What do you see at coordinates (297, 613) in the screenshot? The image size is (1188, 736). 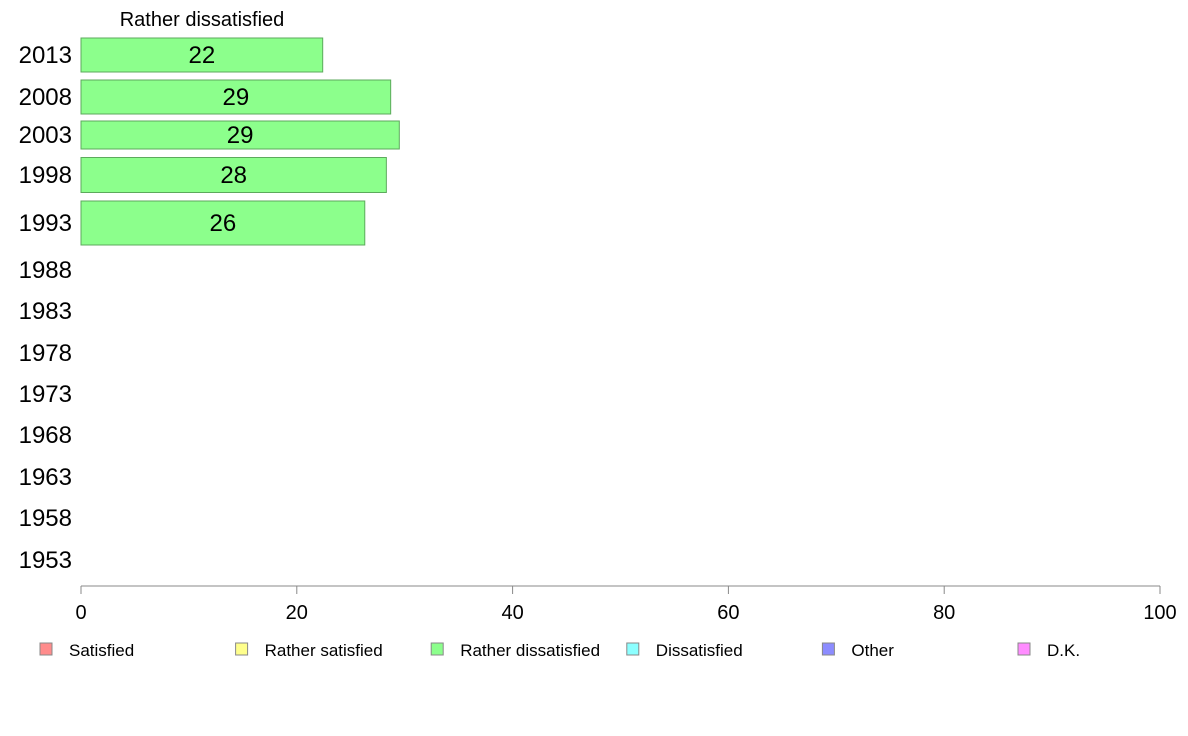 I see `x-tick-label: 20` at bounding box center [297, 613].